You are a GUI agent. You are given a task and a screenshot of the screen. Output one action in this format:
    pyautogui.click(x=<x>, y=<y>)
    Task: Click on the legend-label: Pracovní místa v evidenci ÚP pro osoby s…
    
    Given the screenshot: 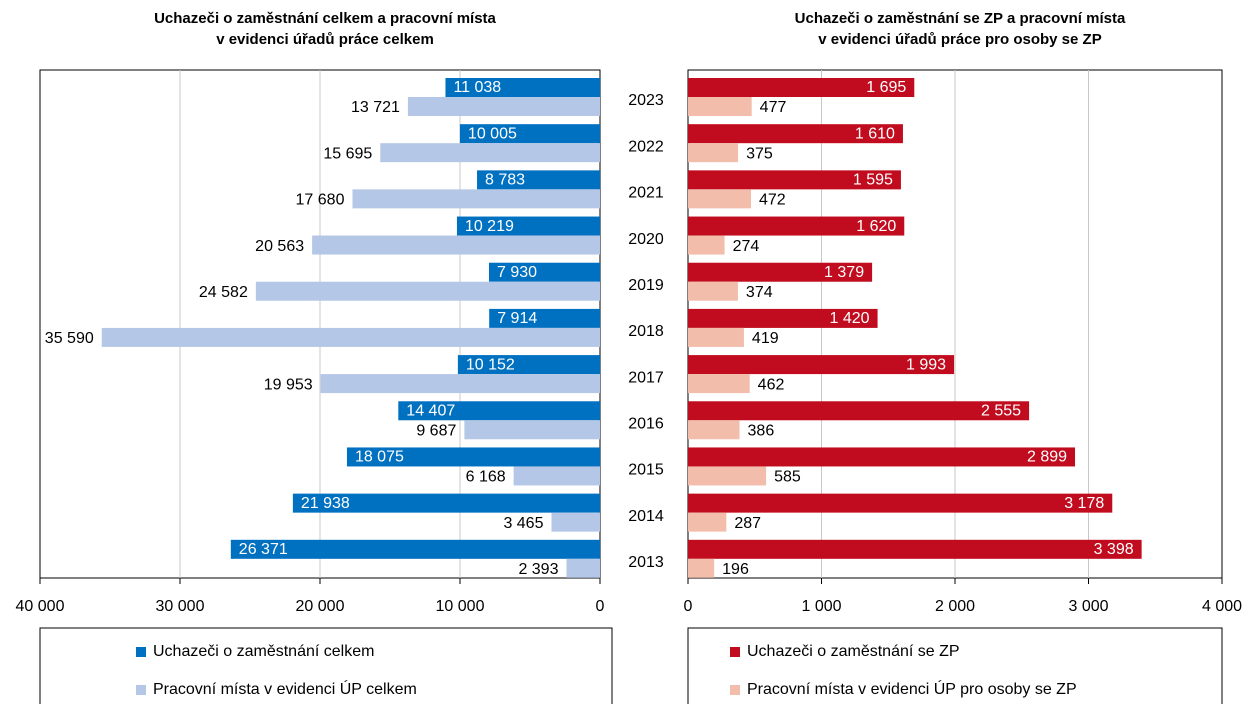 What is the action you would take?
    pyautogui.click(x=912, y=688)
    